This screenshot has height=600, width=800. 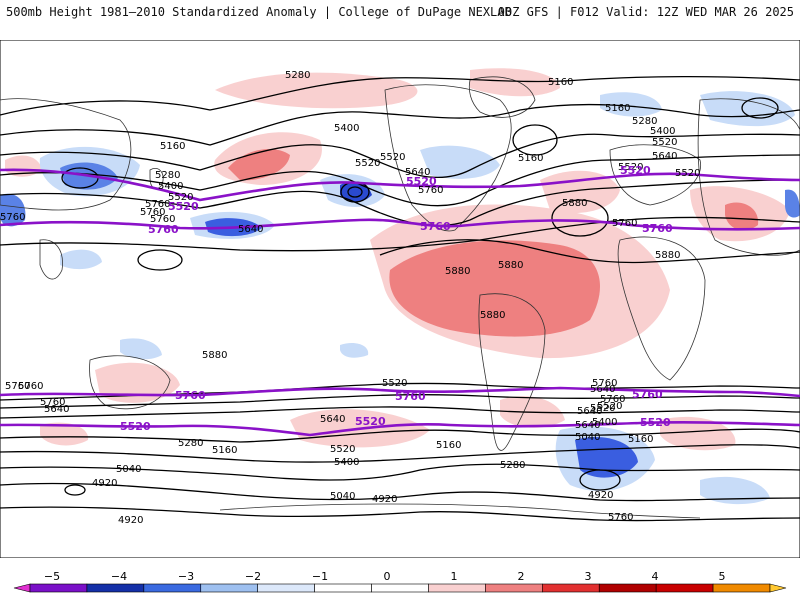 What do you see at coordinates (460, 511) in the screenshot?
I see `coastline-antarctica` at bounding box center [460, 511].